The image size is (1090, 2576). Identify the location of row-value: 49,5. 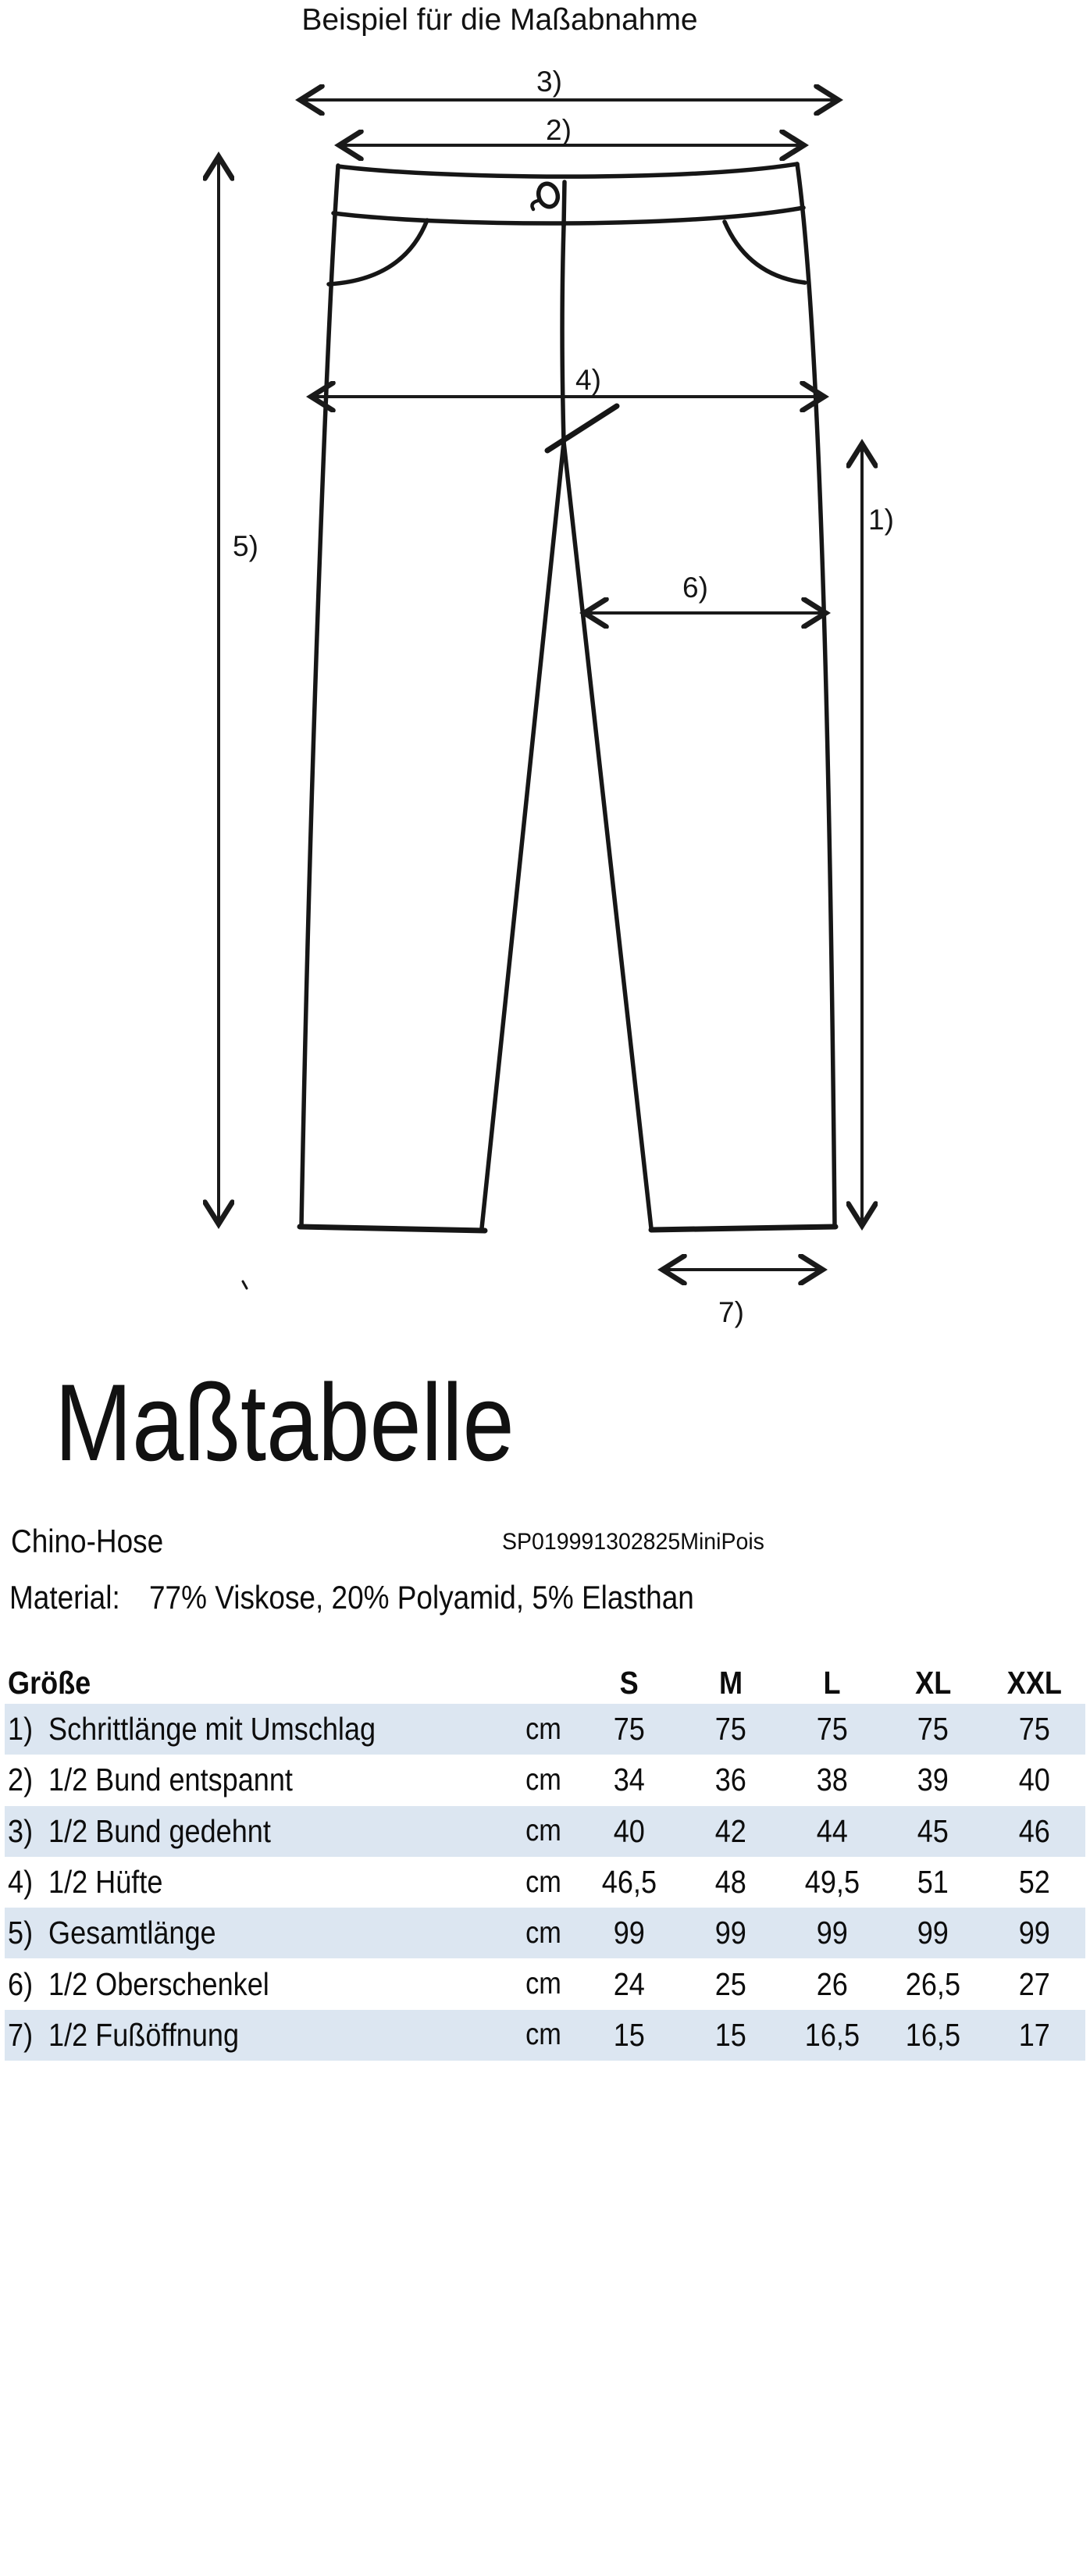
(832, 1883).